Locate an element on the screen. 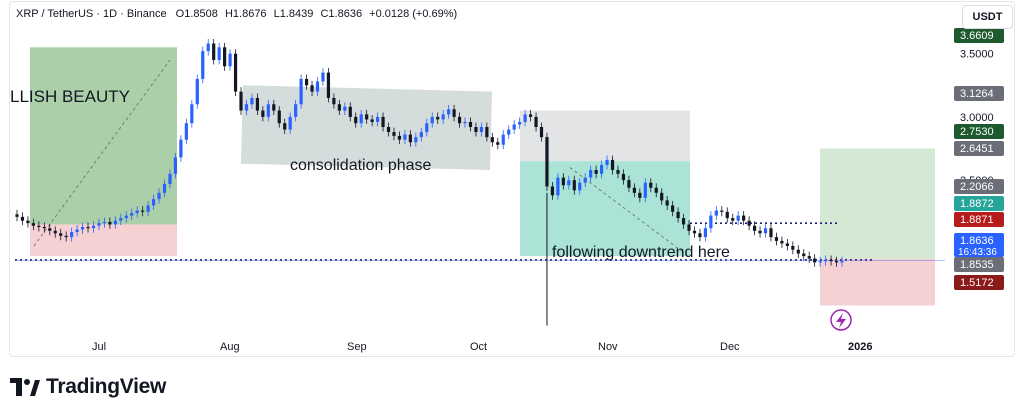 This screenshot has height=415, width=1024. symbol-label: XRP / TetherUS · 1D · Binance is located at coordinates (91, 14).